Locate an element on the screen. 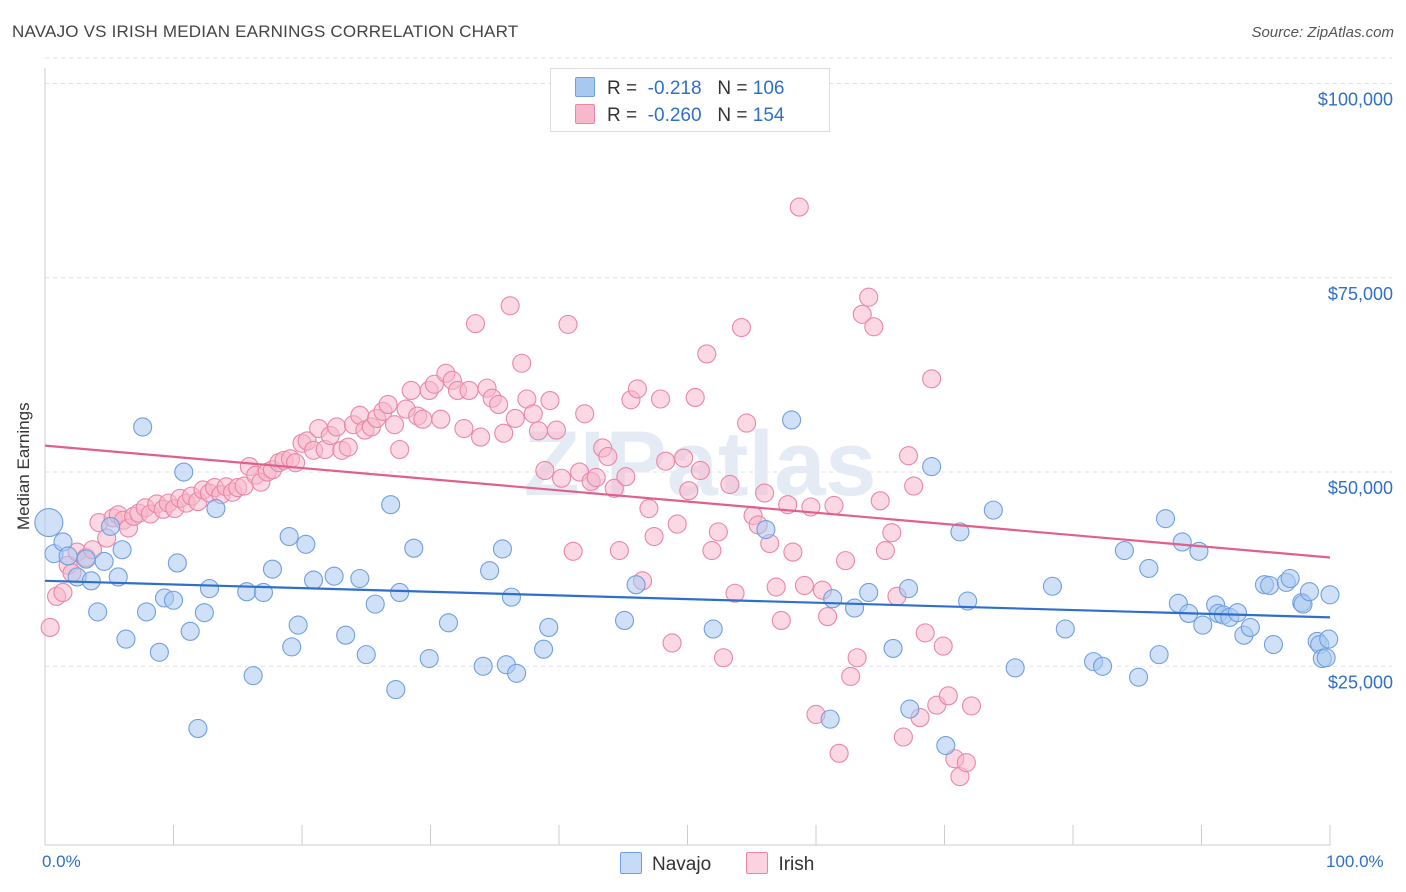 The image size is (1406, 892). navajo-swatch is located at coordinates (585, 87).